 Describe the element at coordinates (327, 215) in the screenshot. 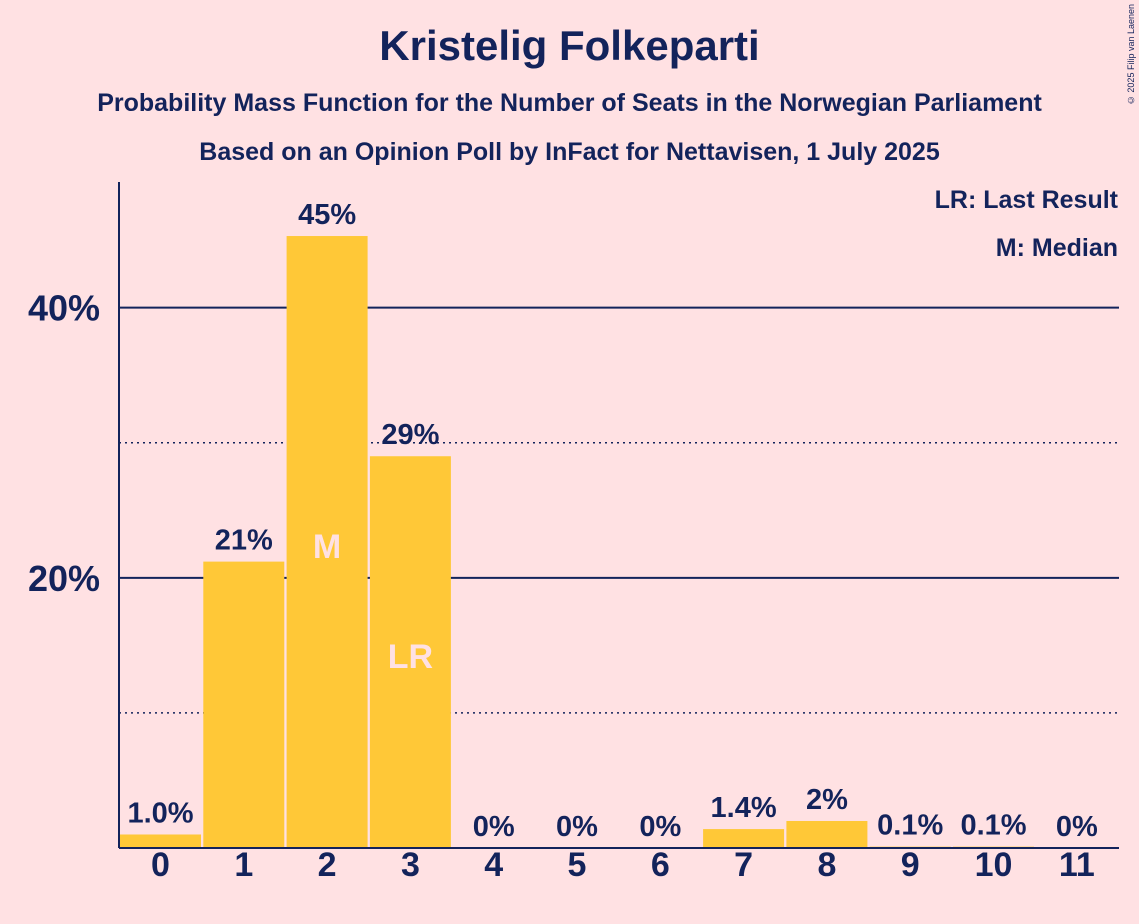

I see `data-label: 45%` at that location.